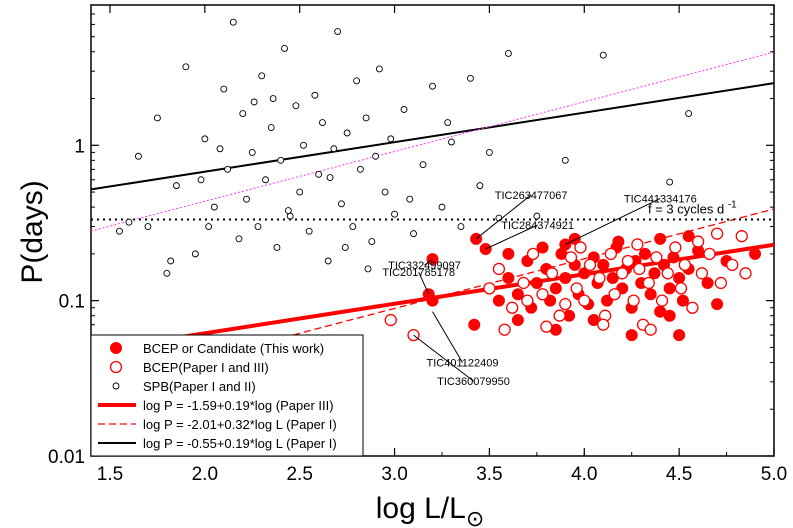 This screenshot has width=793, height=528. Describe the element at coordinates (79, 146) in the screenshot. I see `y-tick-label: 1` at that location.